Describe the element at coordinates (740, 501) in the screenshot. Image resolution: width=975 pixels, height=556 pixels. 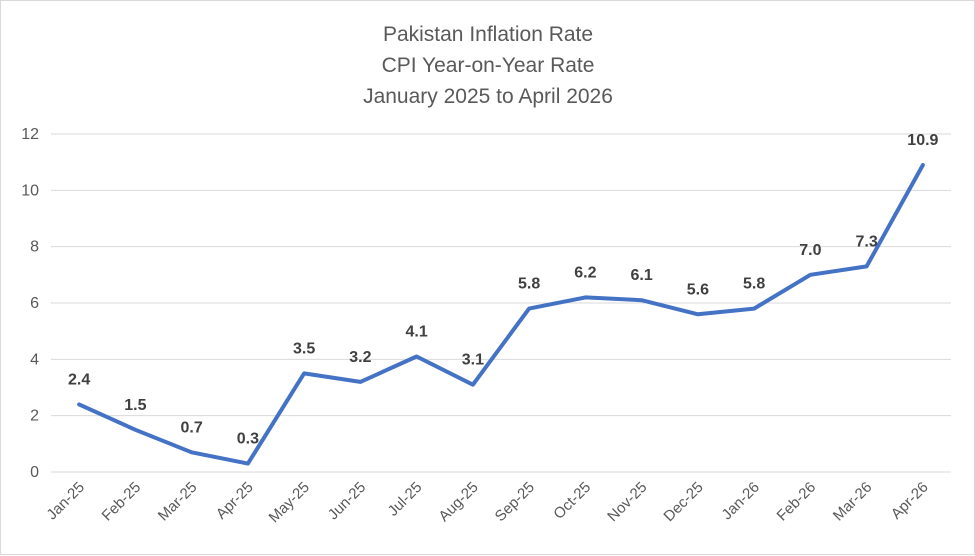
I see `x-tick-label: Jan-26` at that location.